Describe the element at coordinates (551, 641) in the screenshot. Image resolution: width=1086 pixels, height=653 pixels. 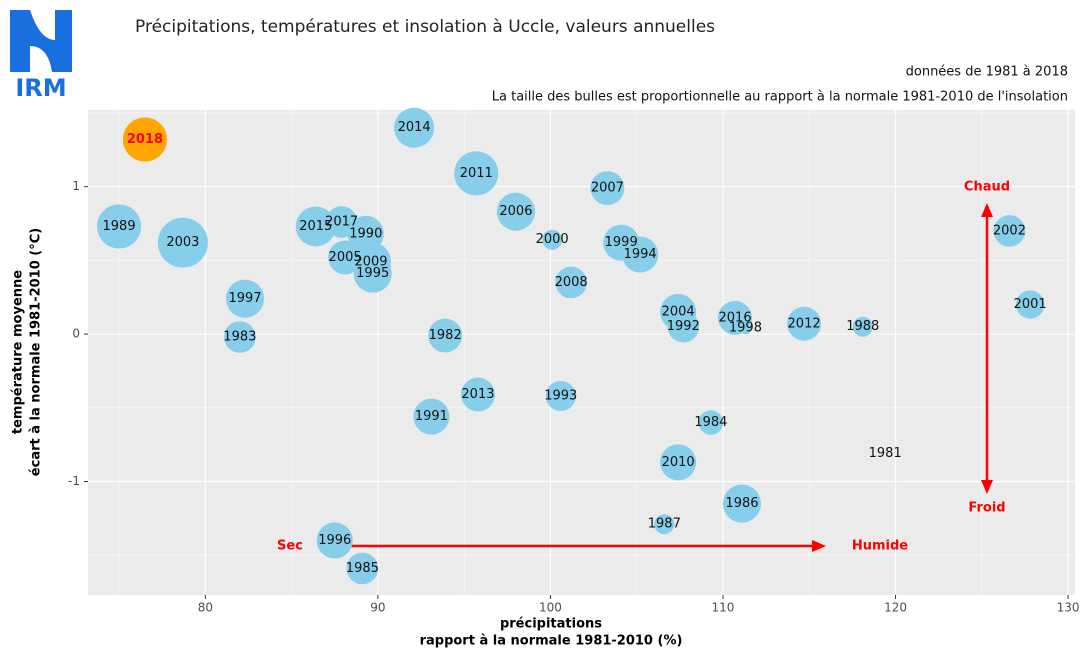
I see `x-axis-label: rapport à la normale 1981-2010 (%)` at that location.